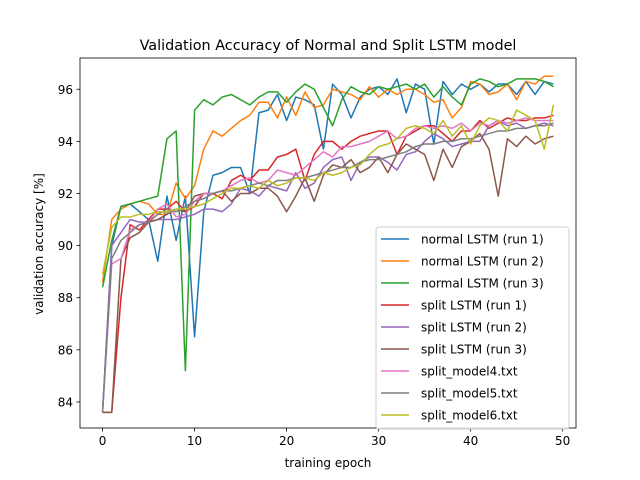 The width and height of the screenshot is (640, 480). Describe the element at coordinates (65, 142) in the screenshot. I see `y-tick-label: 94` at that location.